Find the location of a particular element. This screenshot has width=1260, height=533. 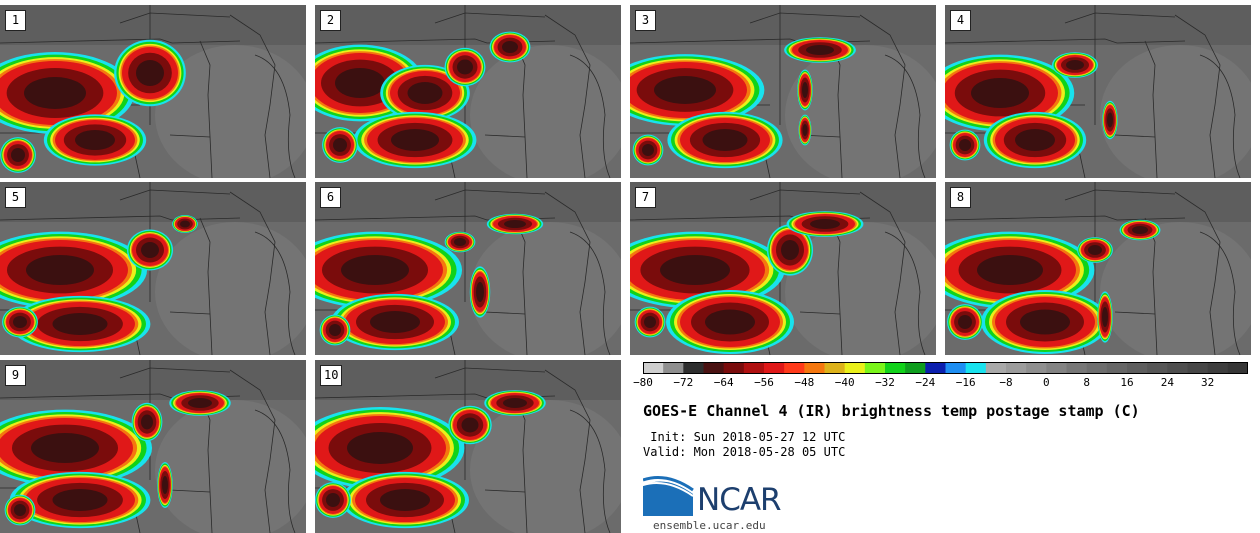

init-time: Init: Sun 2018-05-27 12 UTC is located at coordinates (744, 437).